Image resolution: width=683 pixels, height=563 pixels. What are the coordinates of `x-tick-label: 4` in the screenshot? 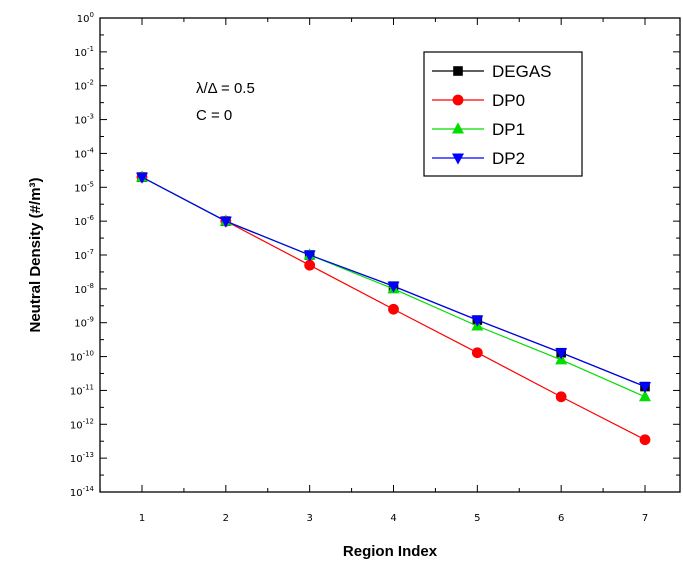 It's located at (393, 518).